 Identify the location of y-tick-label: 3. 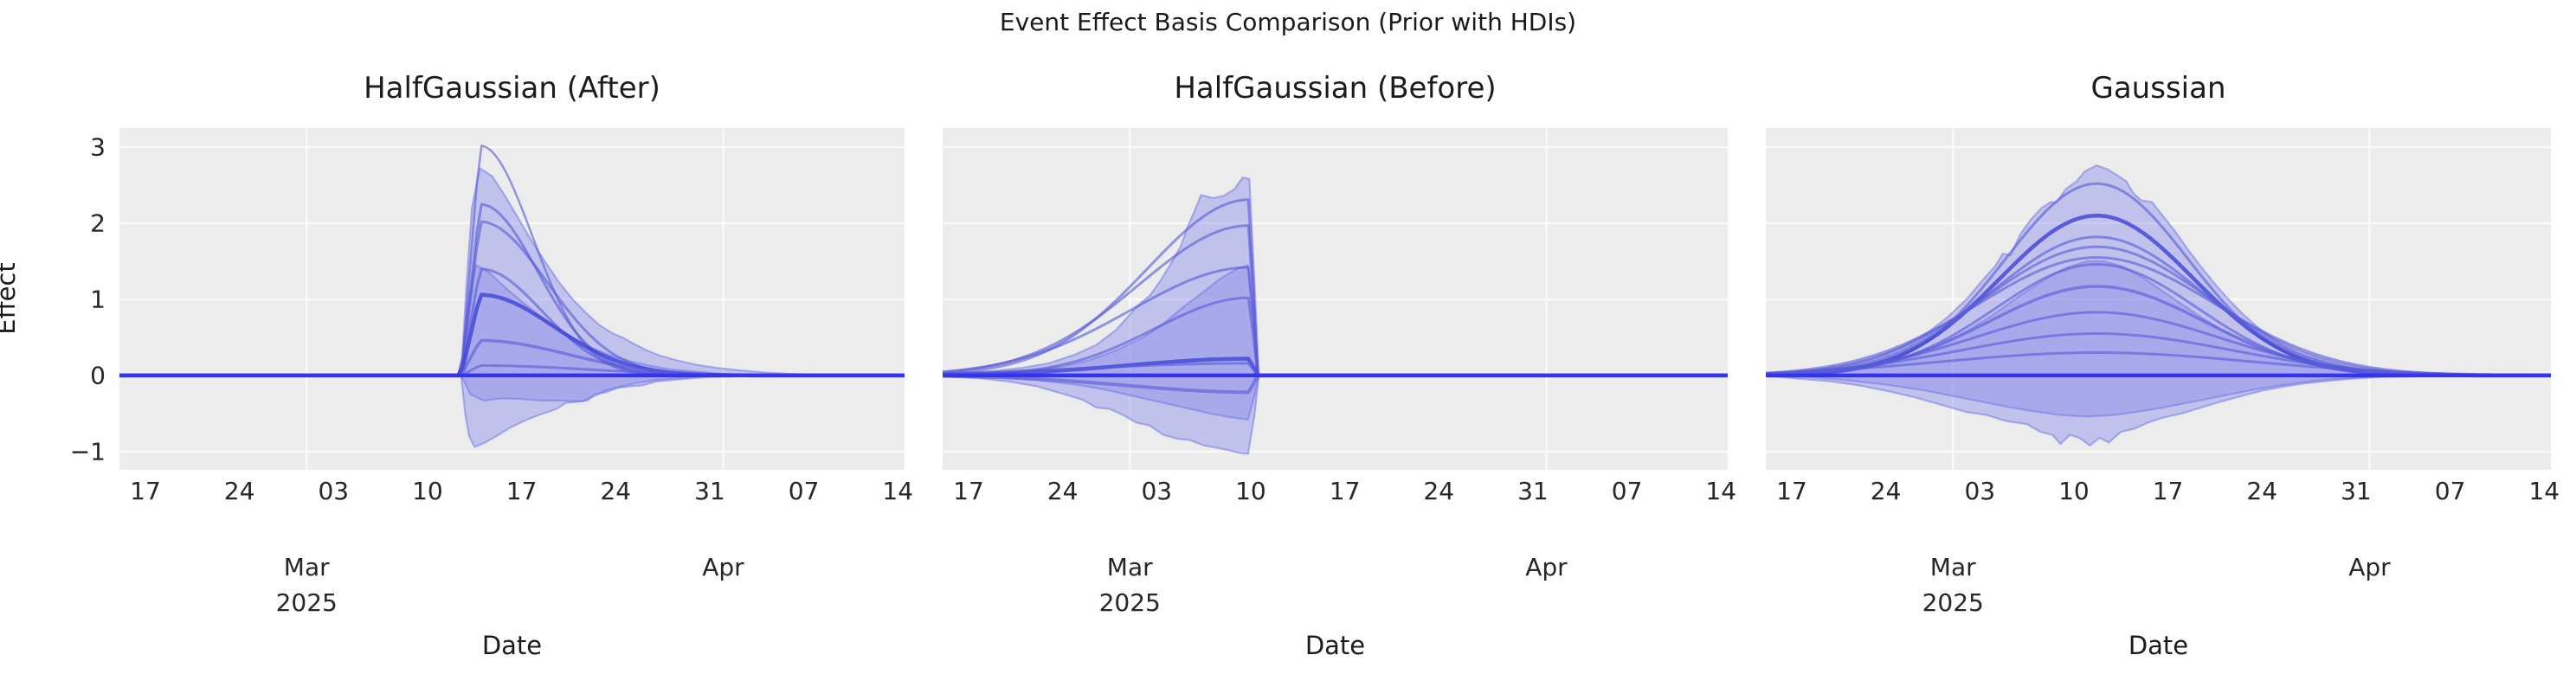
(98, 147).